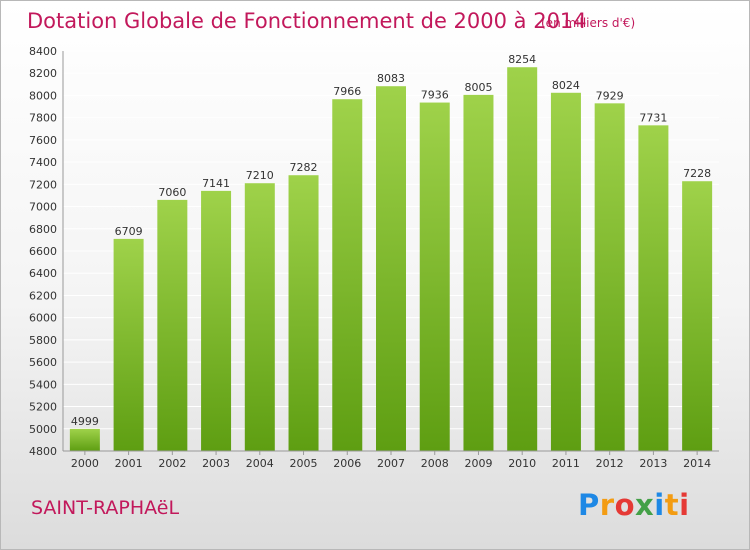  Describe the element at coordinates (566, 463) in the screenshot. I see `x-tick-label-2011: 2011` at that location.